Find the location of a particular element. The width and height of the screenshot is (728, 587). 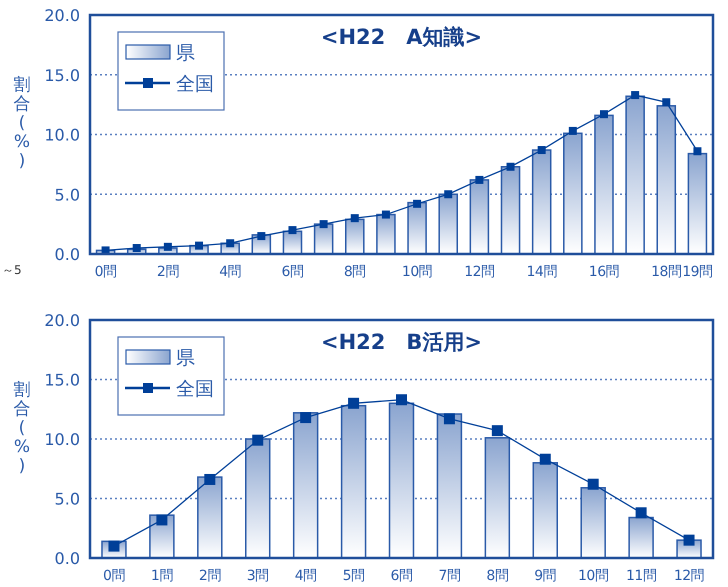

x-tick-label: 3問 is located at coordinates (258, 576).